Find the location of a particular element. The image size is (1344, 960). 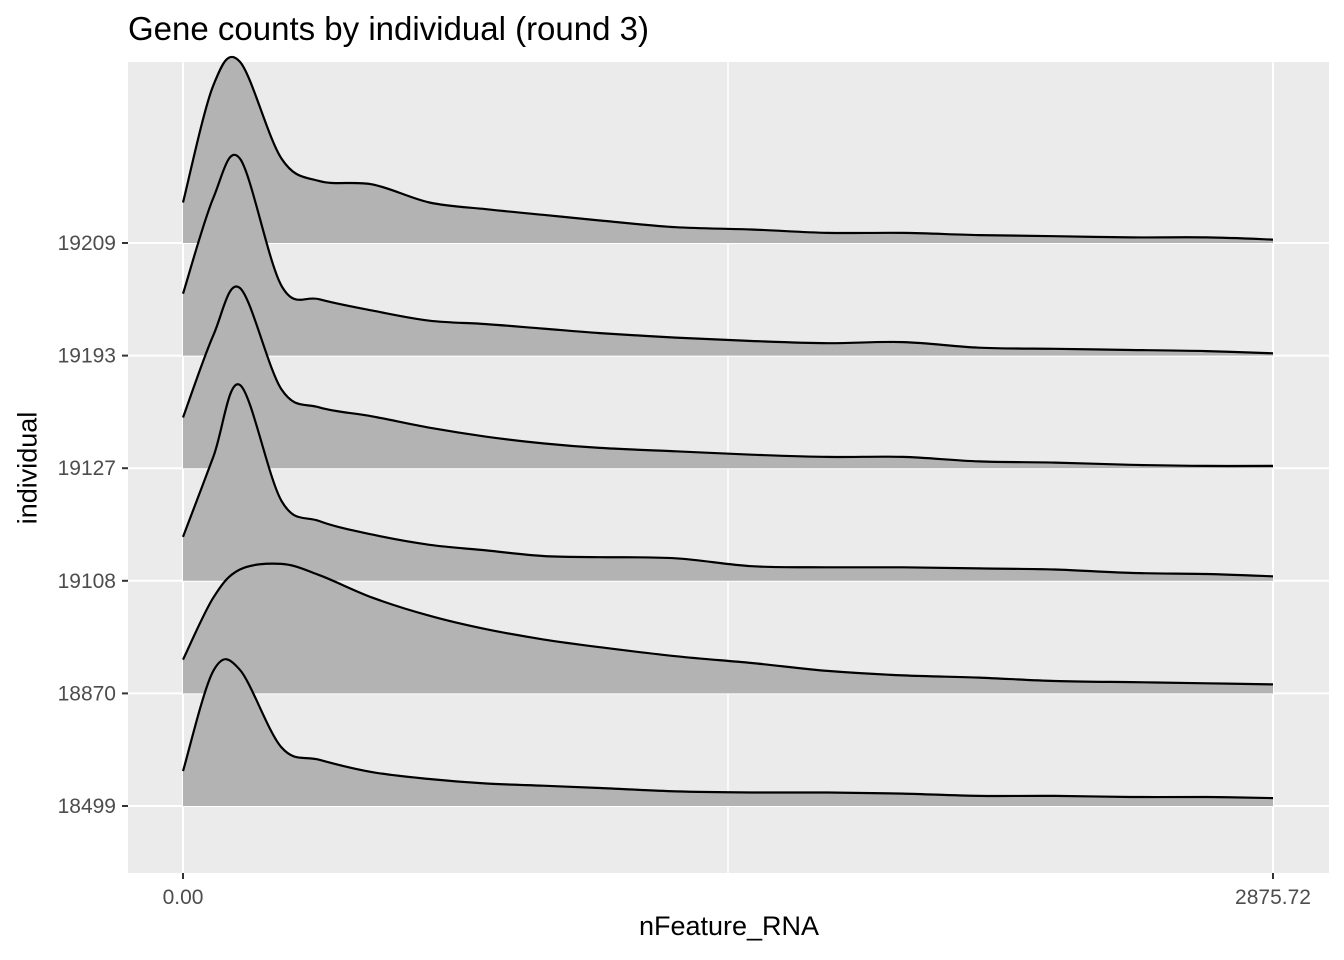

y-tick-label-18870: 18870 is located at coordinates (87, 693).